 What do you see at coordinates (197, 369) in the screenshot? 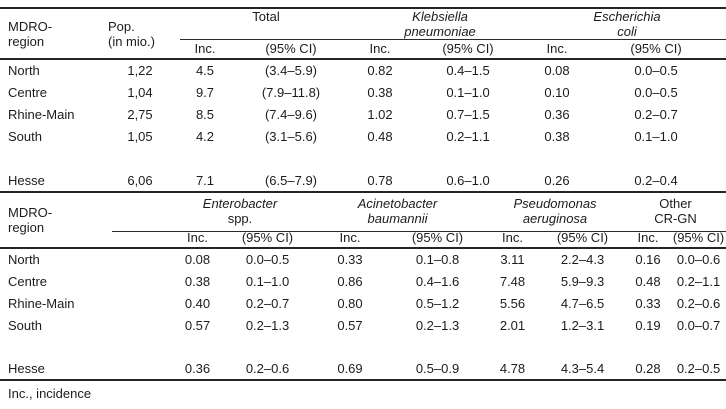
I see `value-cell: 0.36` at bounding box center [197, 369].